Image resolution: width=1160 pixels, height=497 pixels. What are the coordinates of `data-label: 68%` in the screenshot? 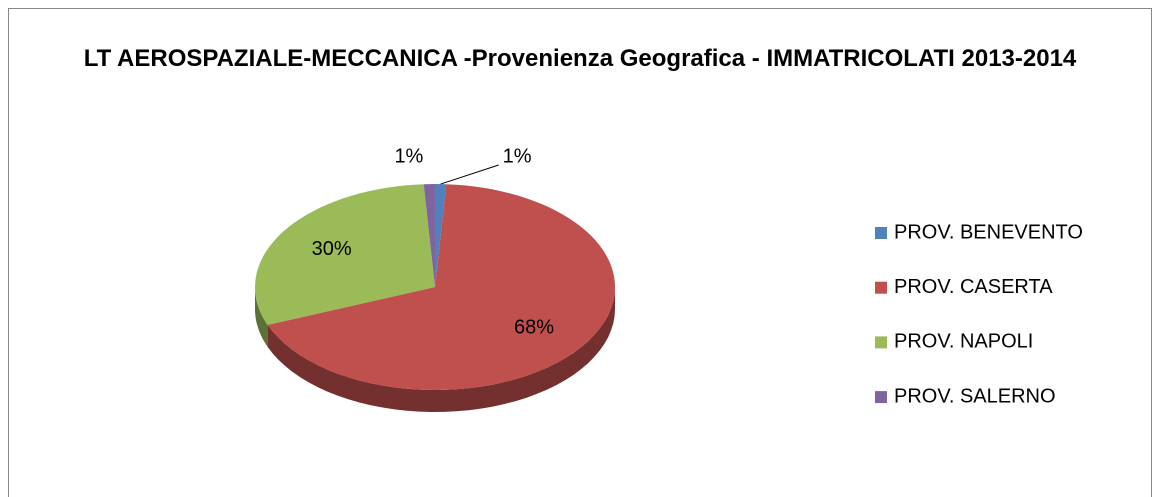 It's located at (534, 327).